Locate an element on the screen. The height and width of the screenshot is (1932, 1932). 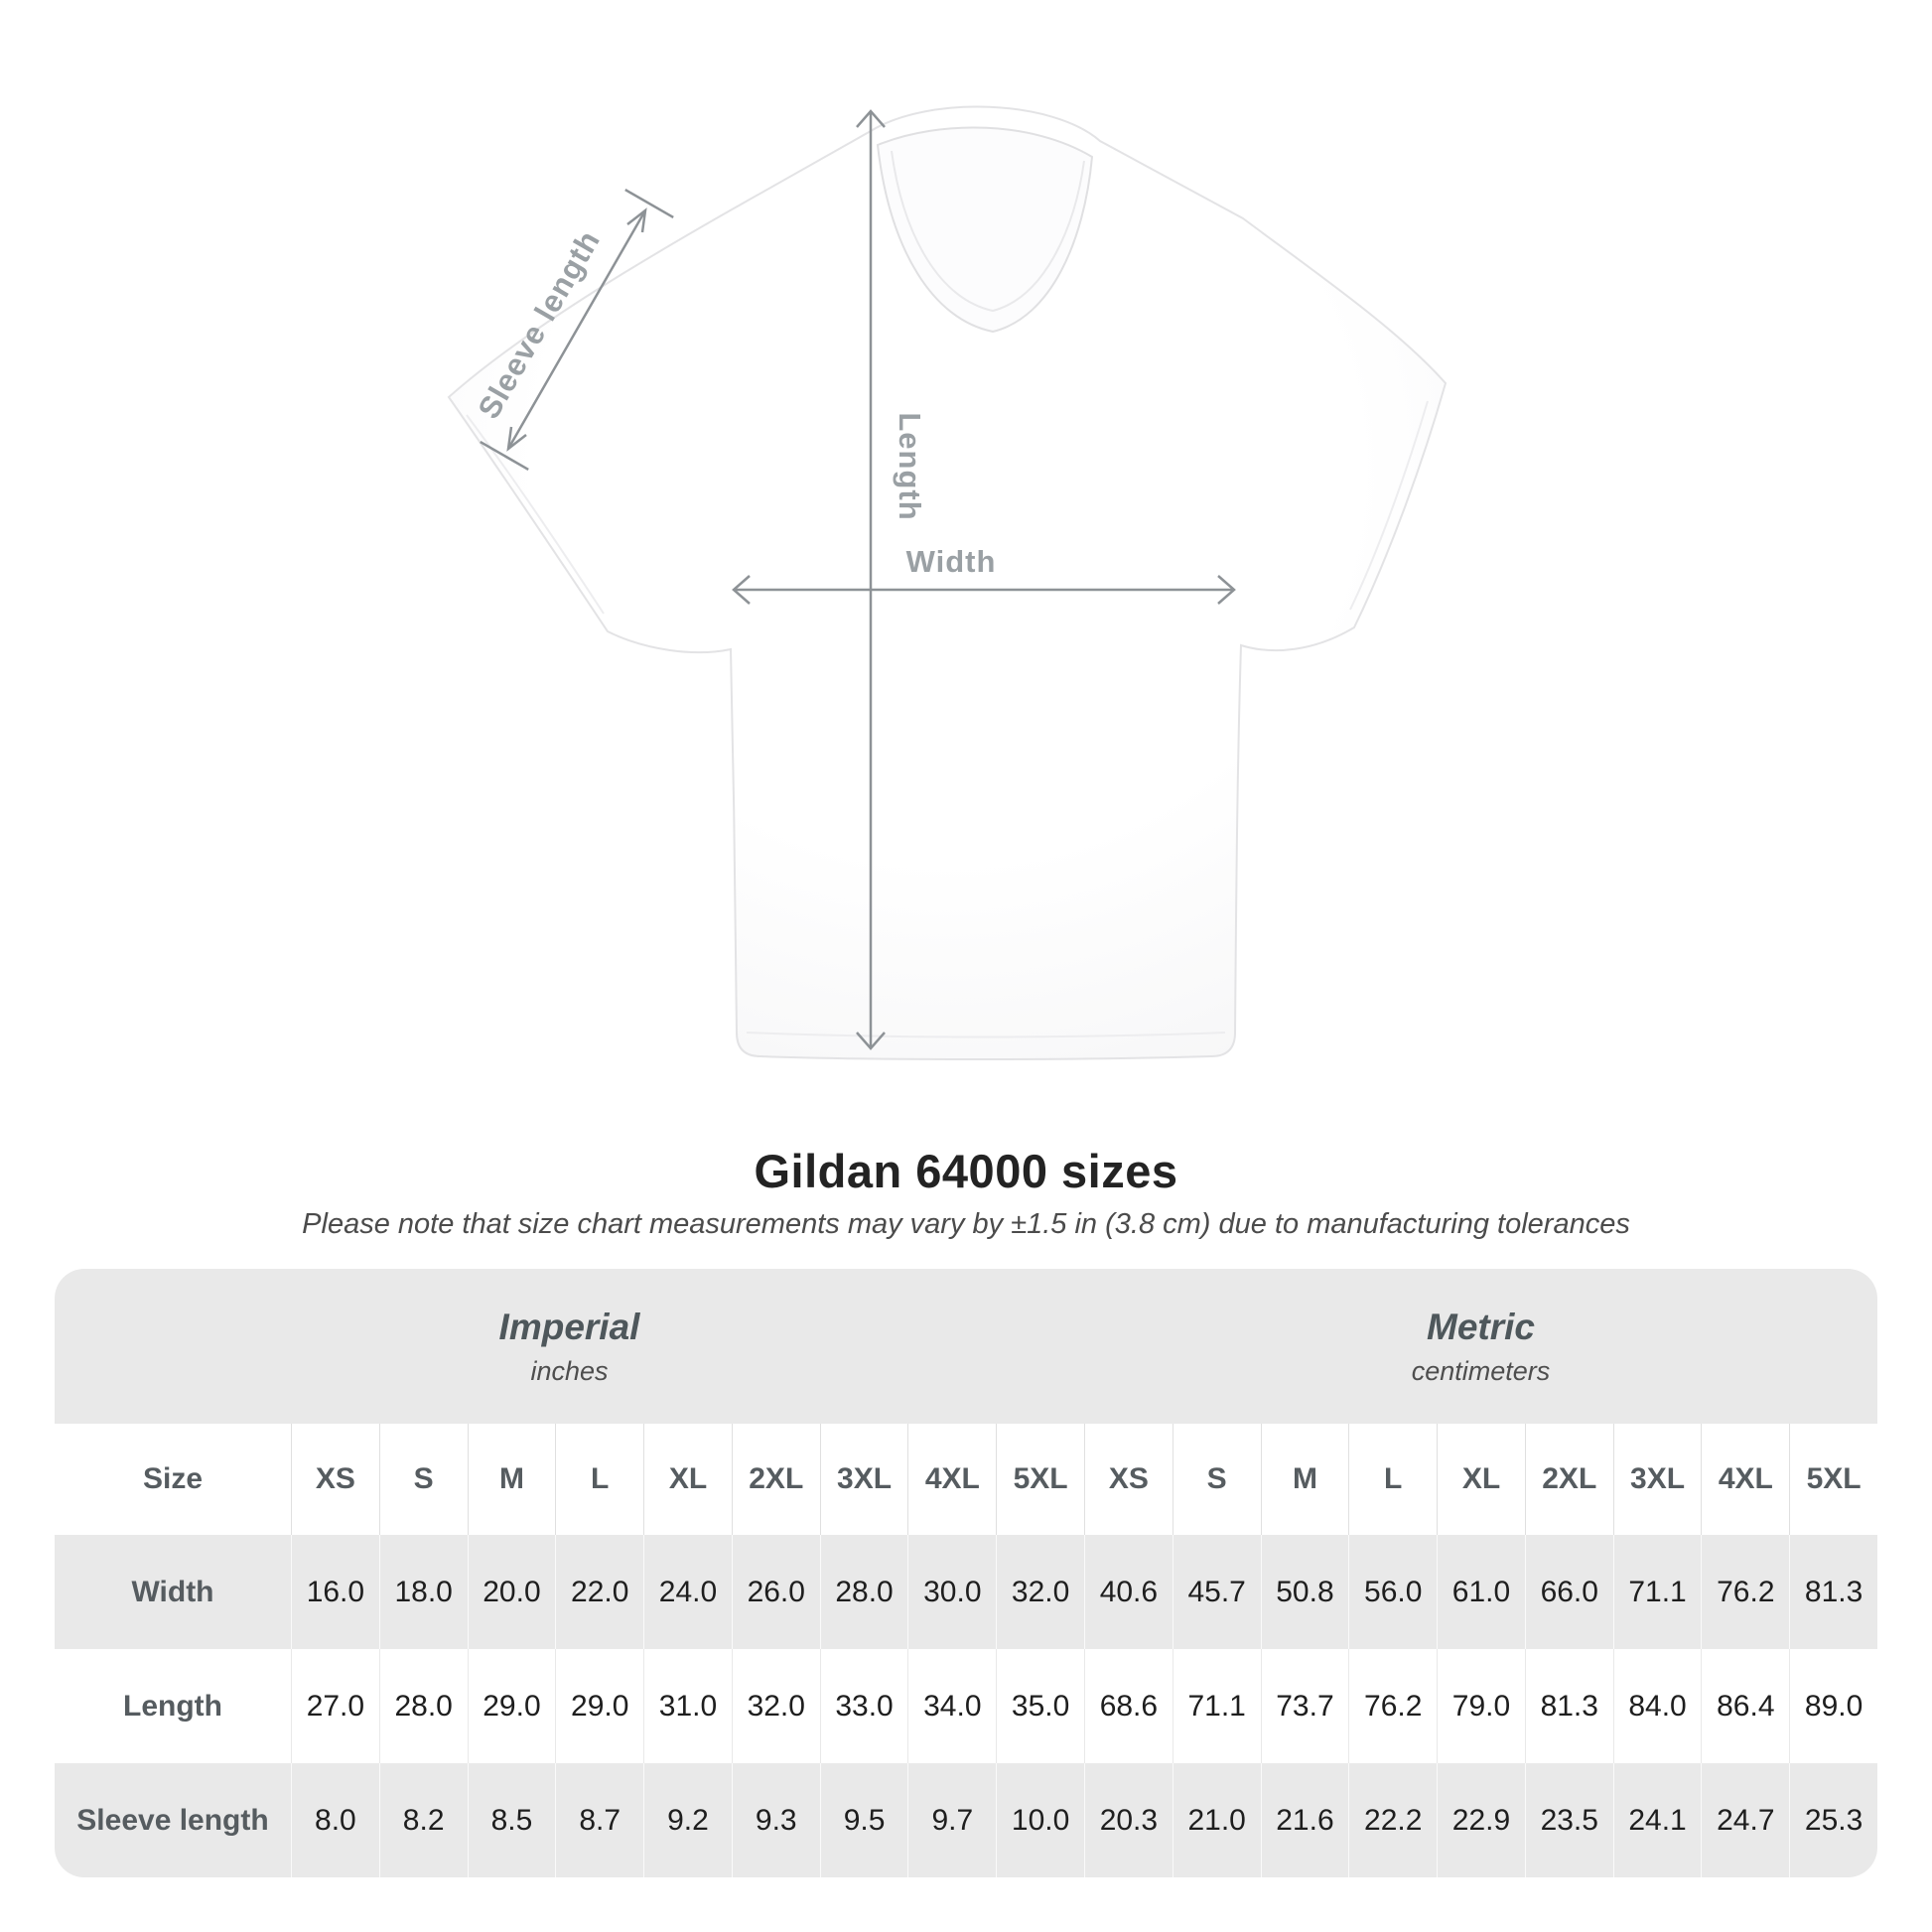
imperial-unit-group: Imperial inches is located at coordinates (569, 1347).